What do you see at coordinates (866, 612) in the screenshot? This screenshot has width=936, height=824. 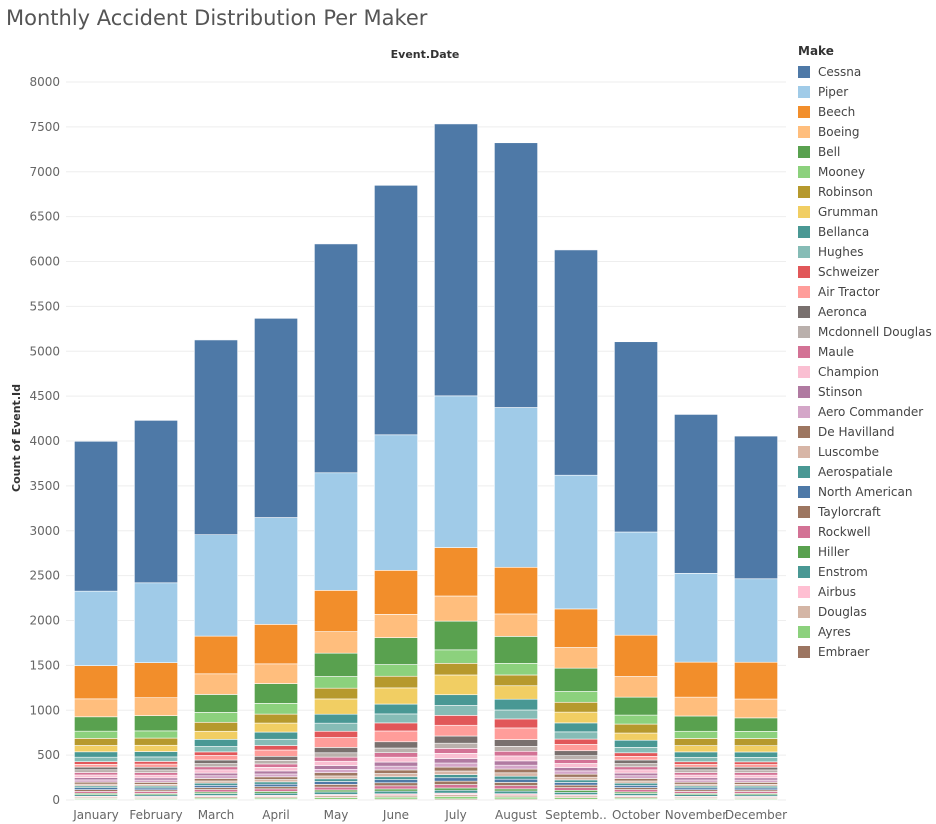 I see `legend-item: Douglas` at bounding box center [866, 612].